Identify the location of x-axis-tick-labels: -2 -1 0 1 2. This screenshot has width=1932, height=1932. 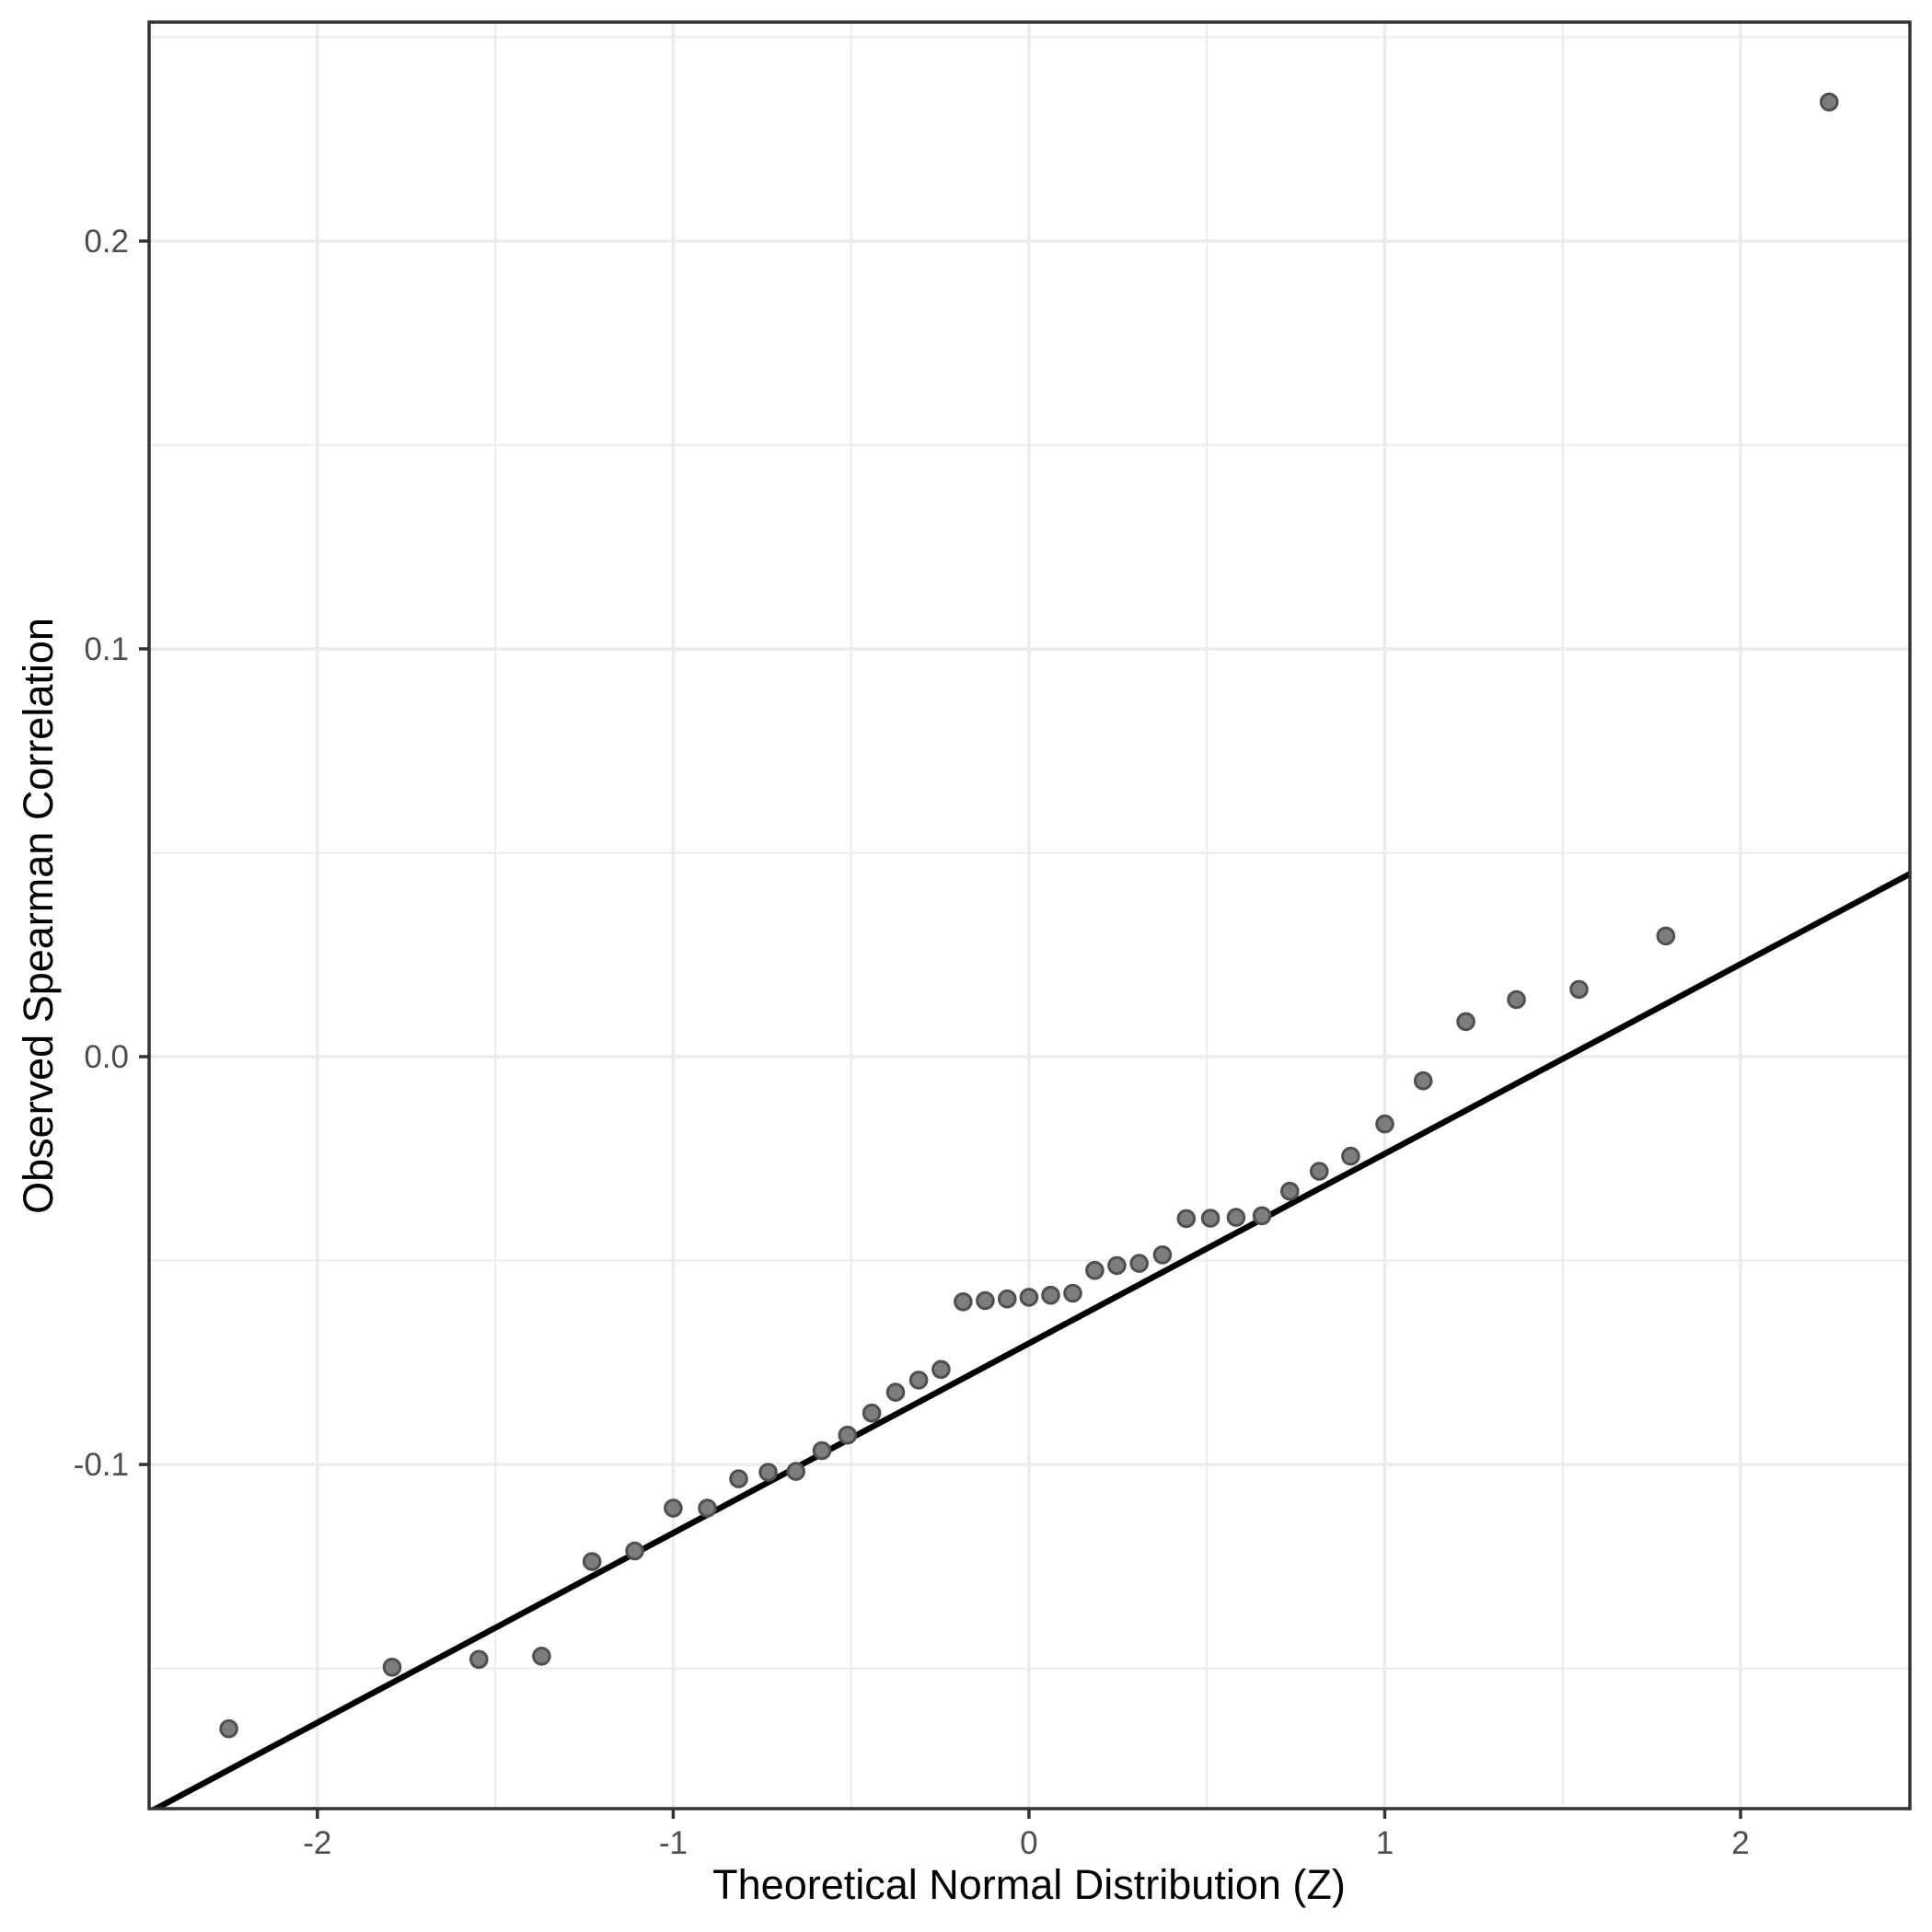
(1026, 1843).